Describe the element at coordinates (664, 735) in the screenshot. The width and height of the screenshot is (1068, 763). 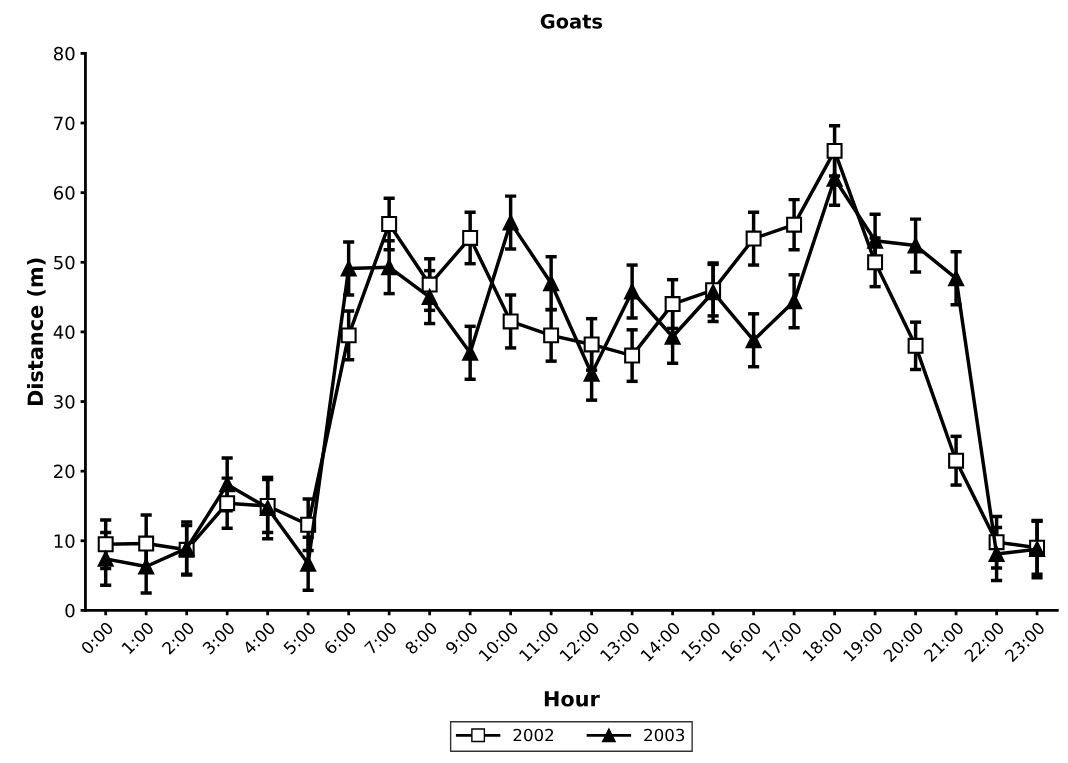
I see `legend-label: 2003` at that location.